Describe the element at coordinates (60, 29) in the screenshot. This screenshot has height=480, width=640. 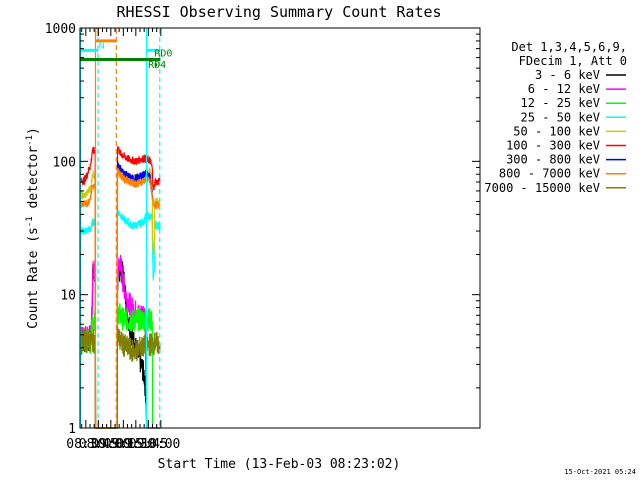
I see `y-tick-label-1000: 1000` at that location.